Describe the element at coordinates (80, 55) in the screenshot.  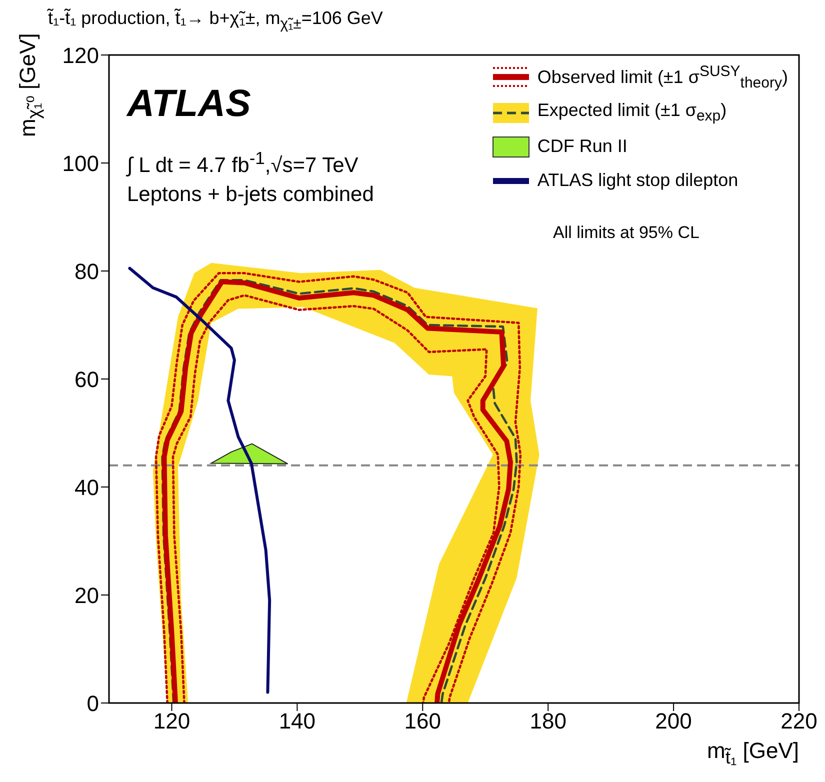
I see `y-tick-label: 120` at that location.